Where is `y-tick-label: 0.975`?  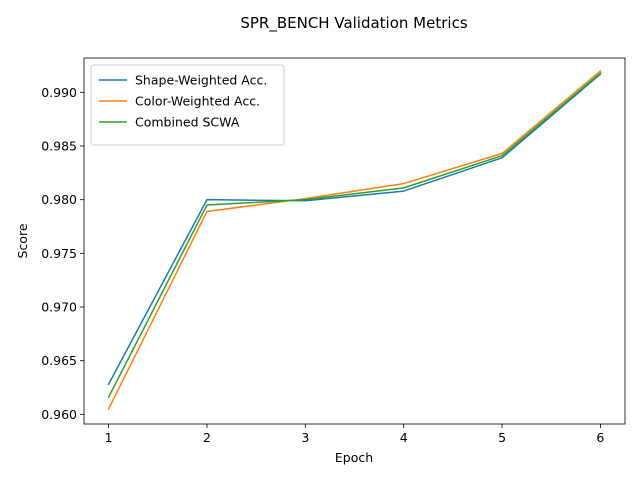
y-tick-label: 0.975 is located at coordinates (59, 253).